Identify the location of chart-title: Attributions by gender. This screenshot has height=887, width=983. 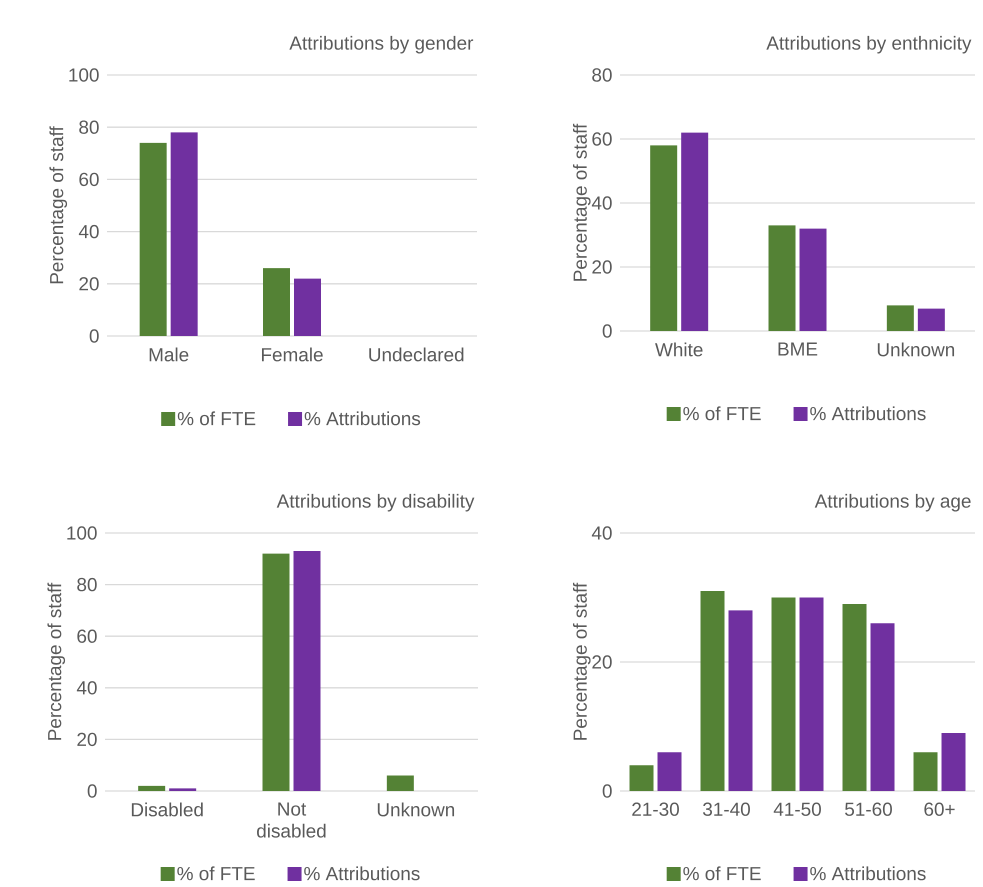
(381, 45).